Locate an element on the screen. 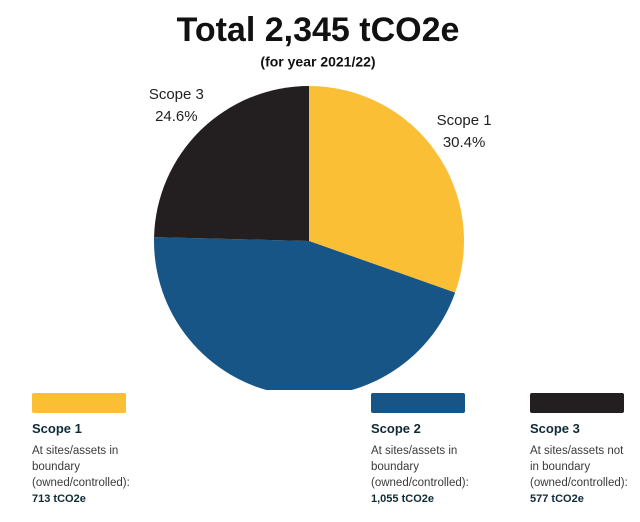  slice-value-label: 30.4% is located at coordinates (464, 142).